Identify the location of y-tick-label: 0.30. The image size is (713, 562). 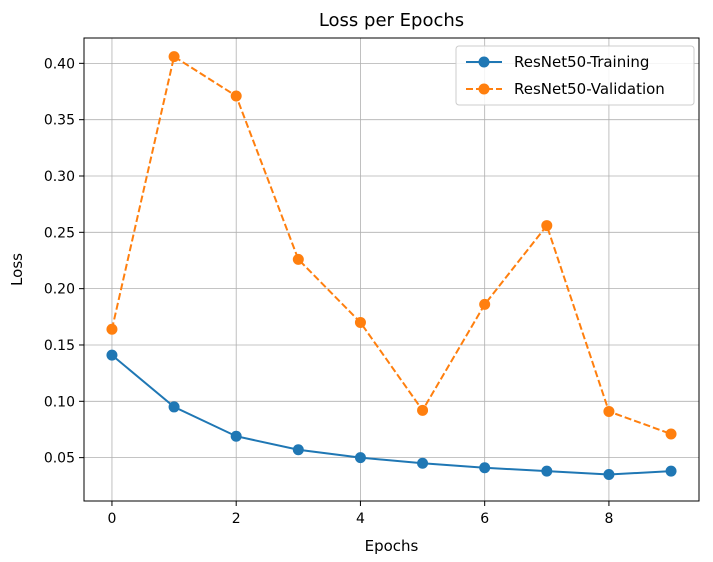
(59, 177).